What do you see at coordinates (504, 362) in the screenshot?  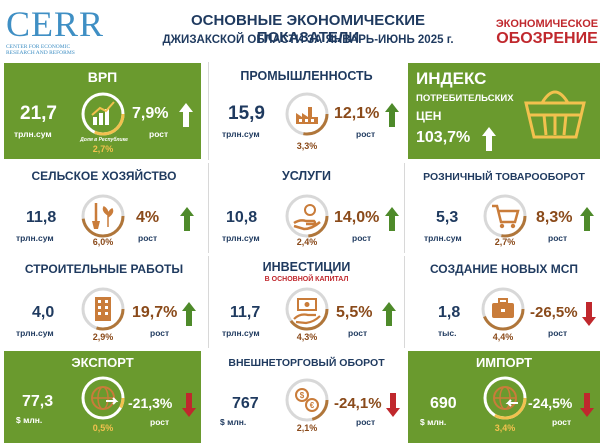 I see `card-title: ИМПОРТ` at bounding box center [504, 362].